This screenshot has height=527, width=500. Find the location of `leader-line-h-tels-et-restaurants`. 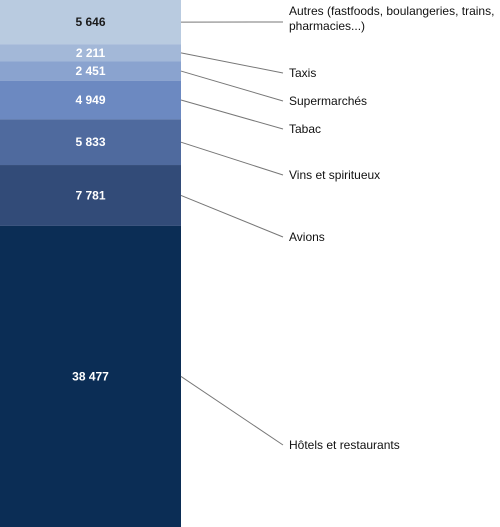

leader-line-h-tels-et-restaurants is located at coordinates (232, 411).